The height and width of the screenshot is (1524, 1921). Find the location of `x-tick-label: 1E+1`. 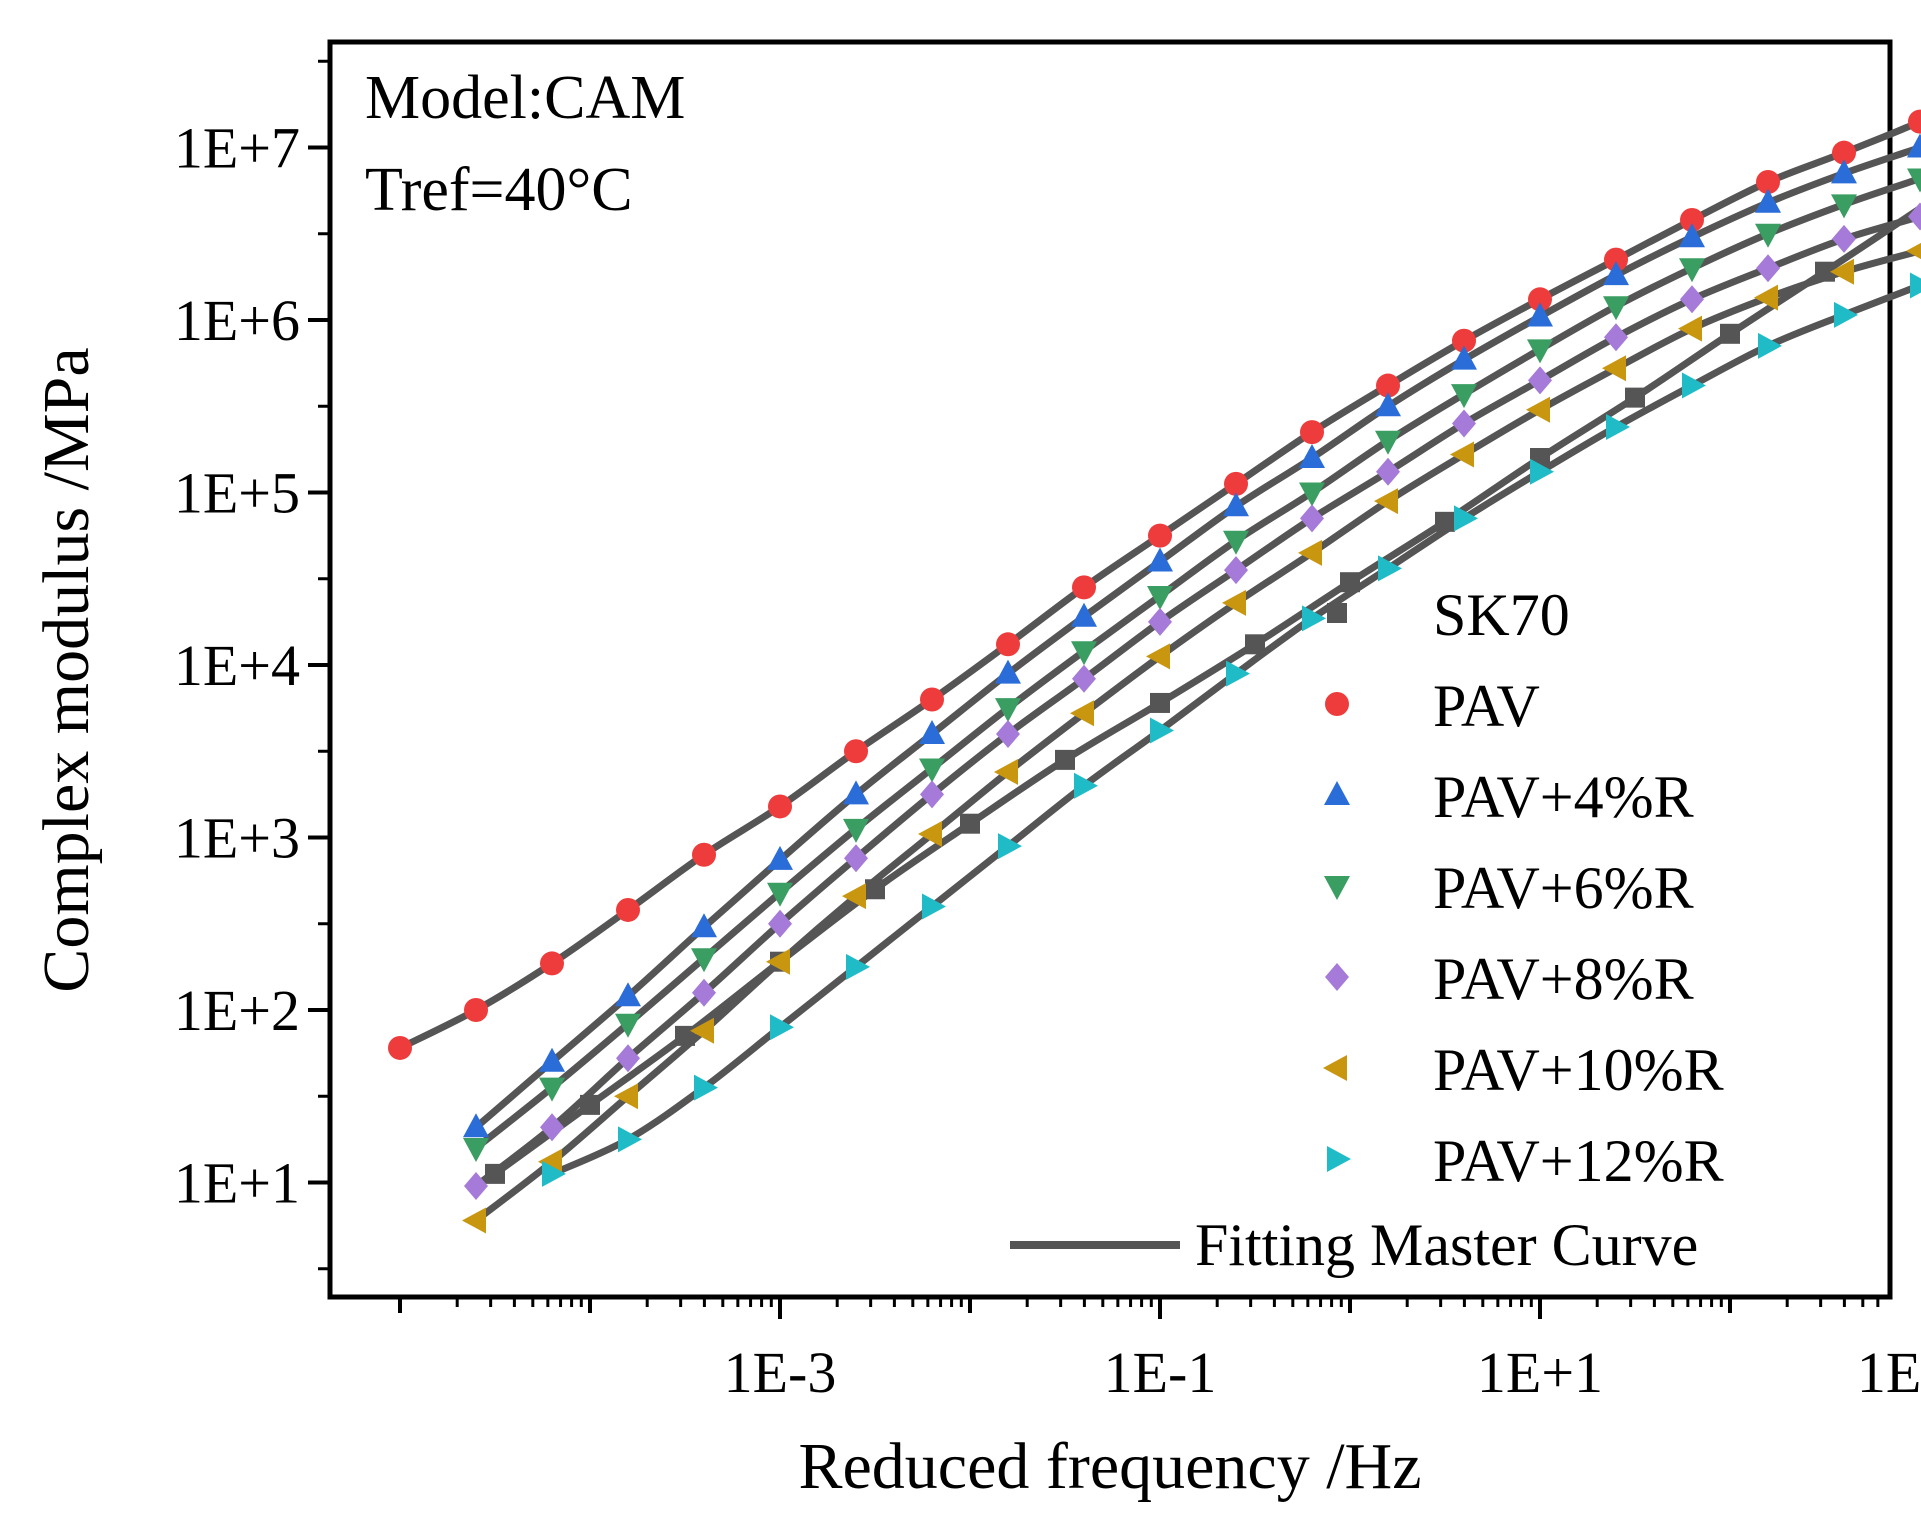

x-tick-label: 1E+1 is located at coordinates (1540, 1372).